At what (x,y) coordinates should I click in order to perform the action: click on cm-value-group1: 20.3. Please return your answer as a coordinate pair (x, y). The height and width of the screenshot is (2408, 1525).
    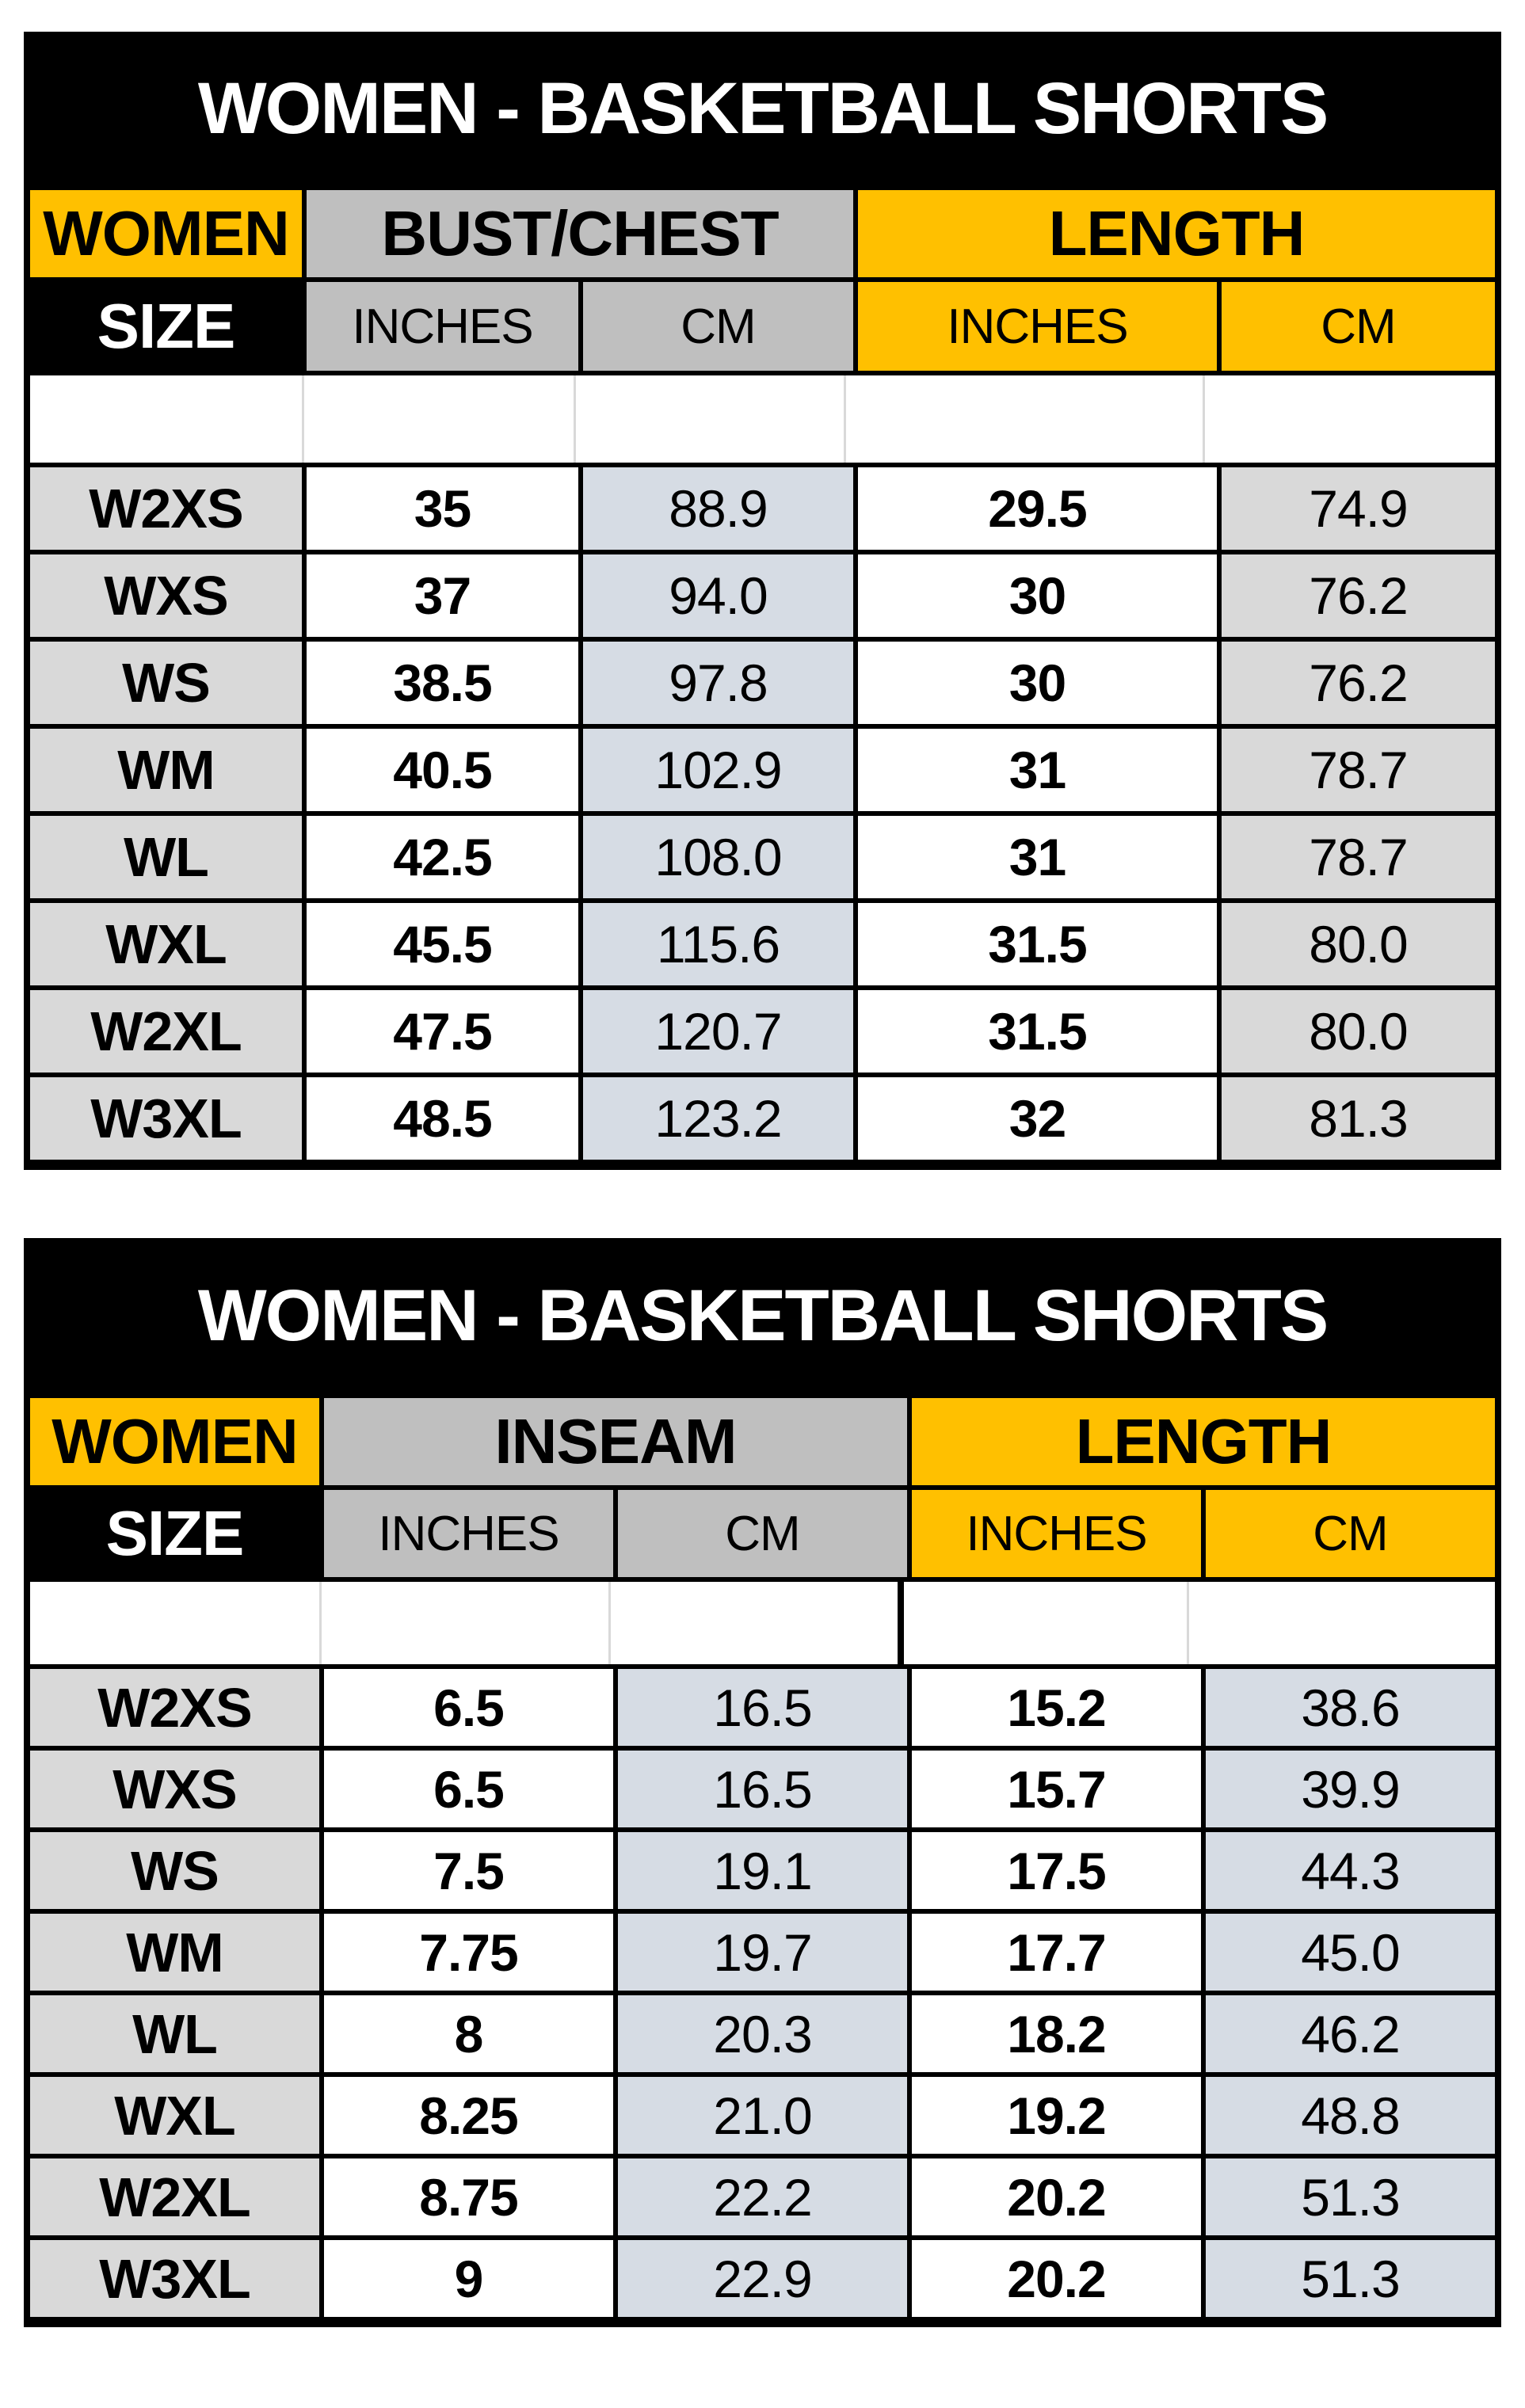
    Looking at the image, I should click on (762, 2034).